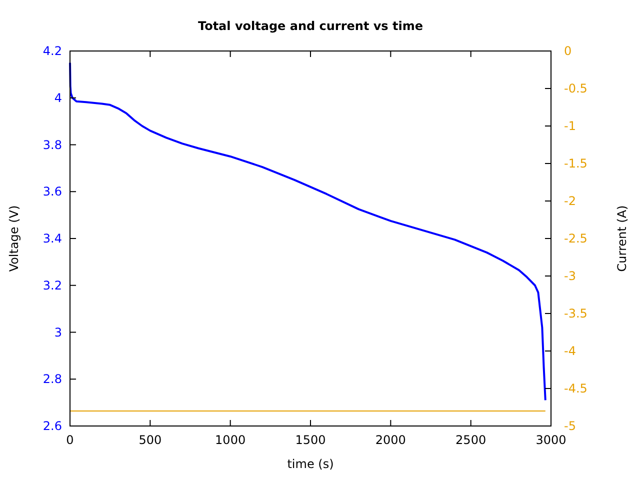 Image resolution: width=640 pixels, height=480 pixels. What do you see at coordinates (570, 351) in the screenshot?
I see `y2-tick-label: -4` at bounding box center [570, 351].